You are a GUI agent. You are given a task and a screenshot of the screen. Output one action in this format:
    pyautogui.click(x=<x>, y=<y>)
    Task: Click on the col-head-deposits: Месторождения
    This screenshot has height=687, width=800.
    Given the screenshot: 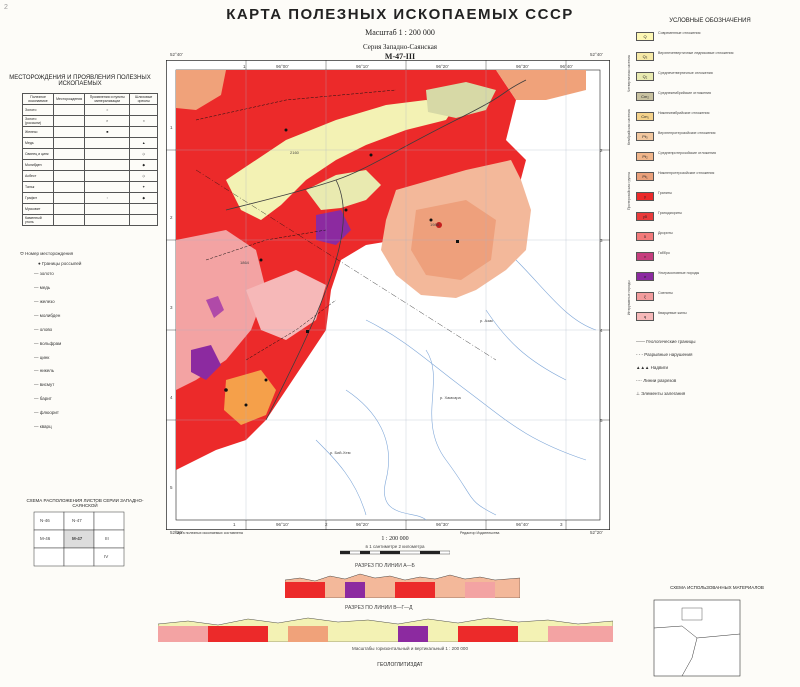 What is the action you would take?
    pyautogui.click(x=69, y=99)
    